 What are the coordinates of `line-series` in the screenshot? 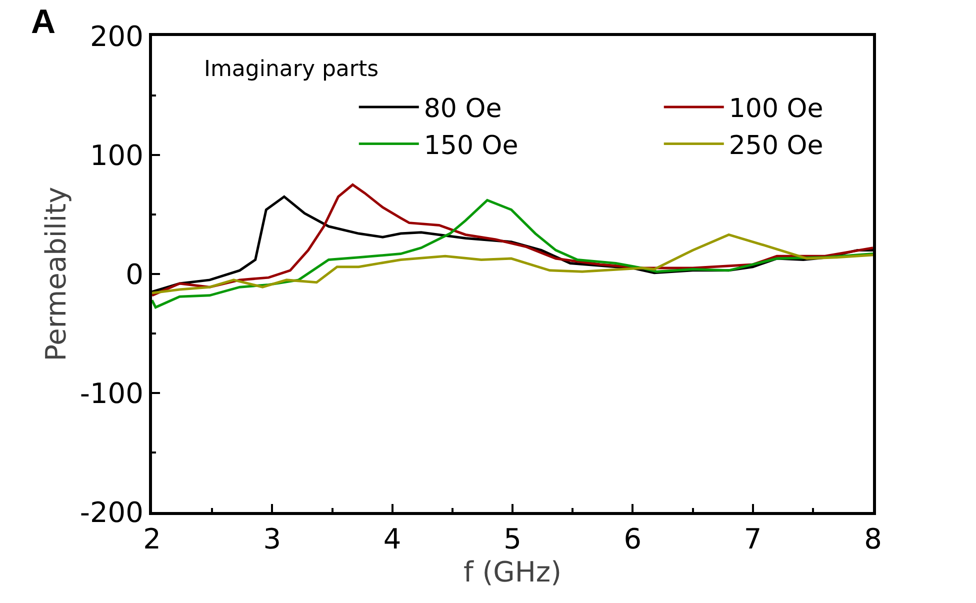 It's located at (512, 263).